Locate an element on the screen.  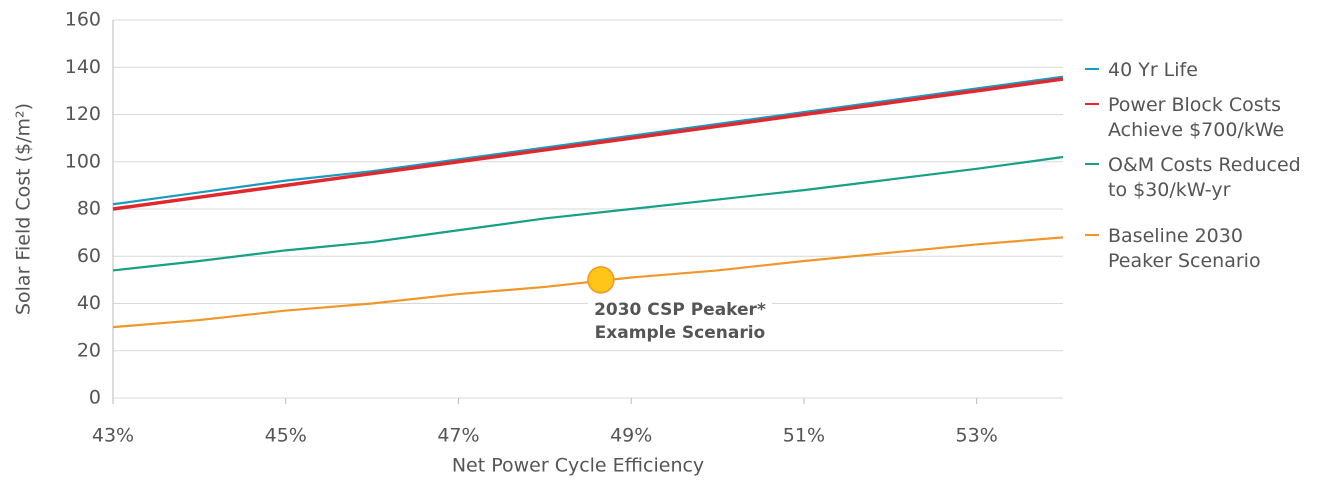
y-tick-label: 140 is located at coordinates (83, 67).